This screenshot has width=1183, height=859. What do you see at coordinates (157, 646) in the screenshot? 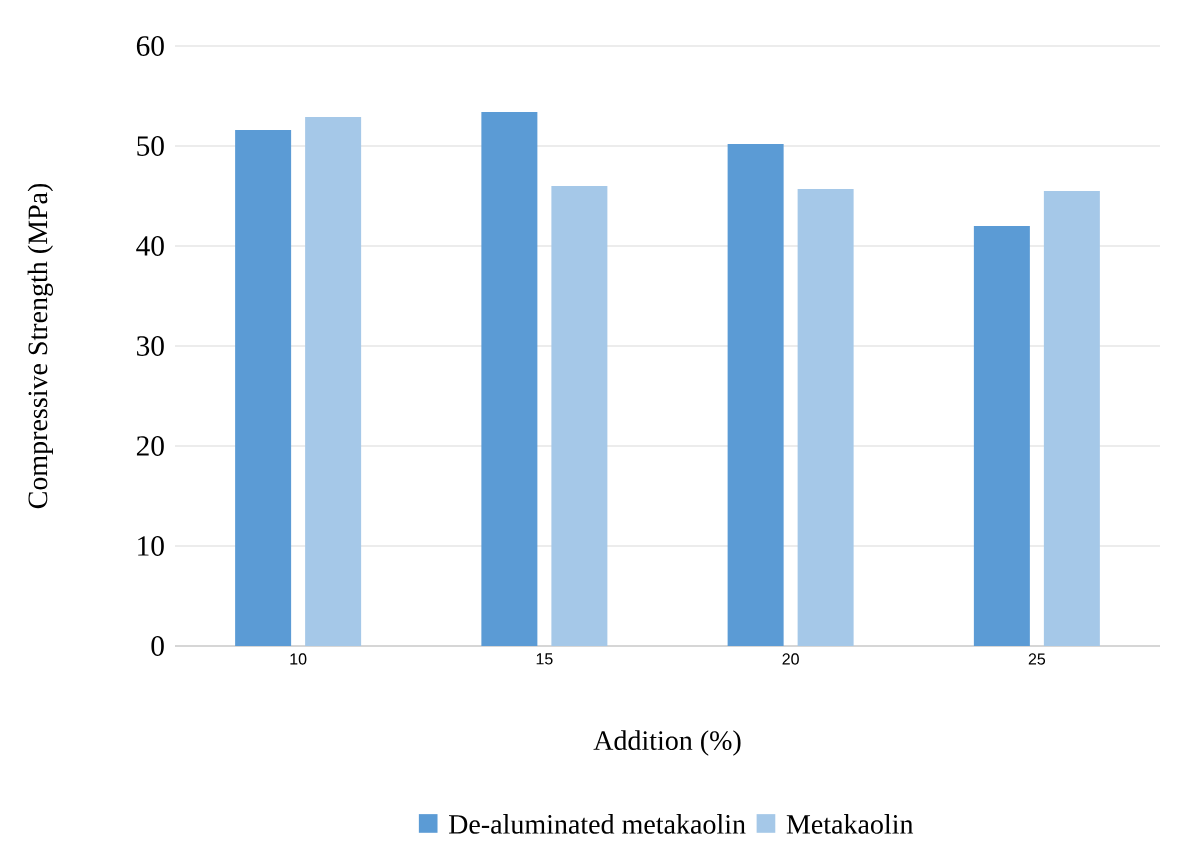
I see `y-tick-label: 0` at bounding box center [157, 646].